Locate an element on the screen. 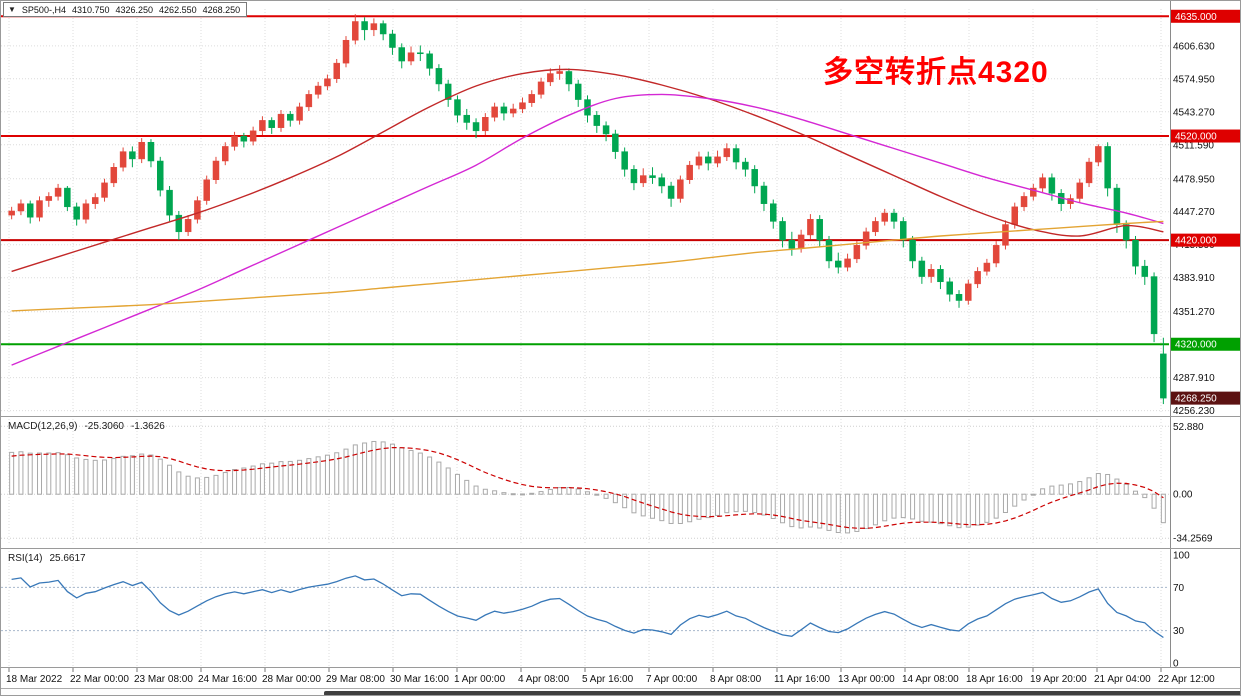 Image resolution: width=1241 pixels, height=696 pixels. price-axis-label: 4447.270 is located at coordinates (1194, 212).